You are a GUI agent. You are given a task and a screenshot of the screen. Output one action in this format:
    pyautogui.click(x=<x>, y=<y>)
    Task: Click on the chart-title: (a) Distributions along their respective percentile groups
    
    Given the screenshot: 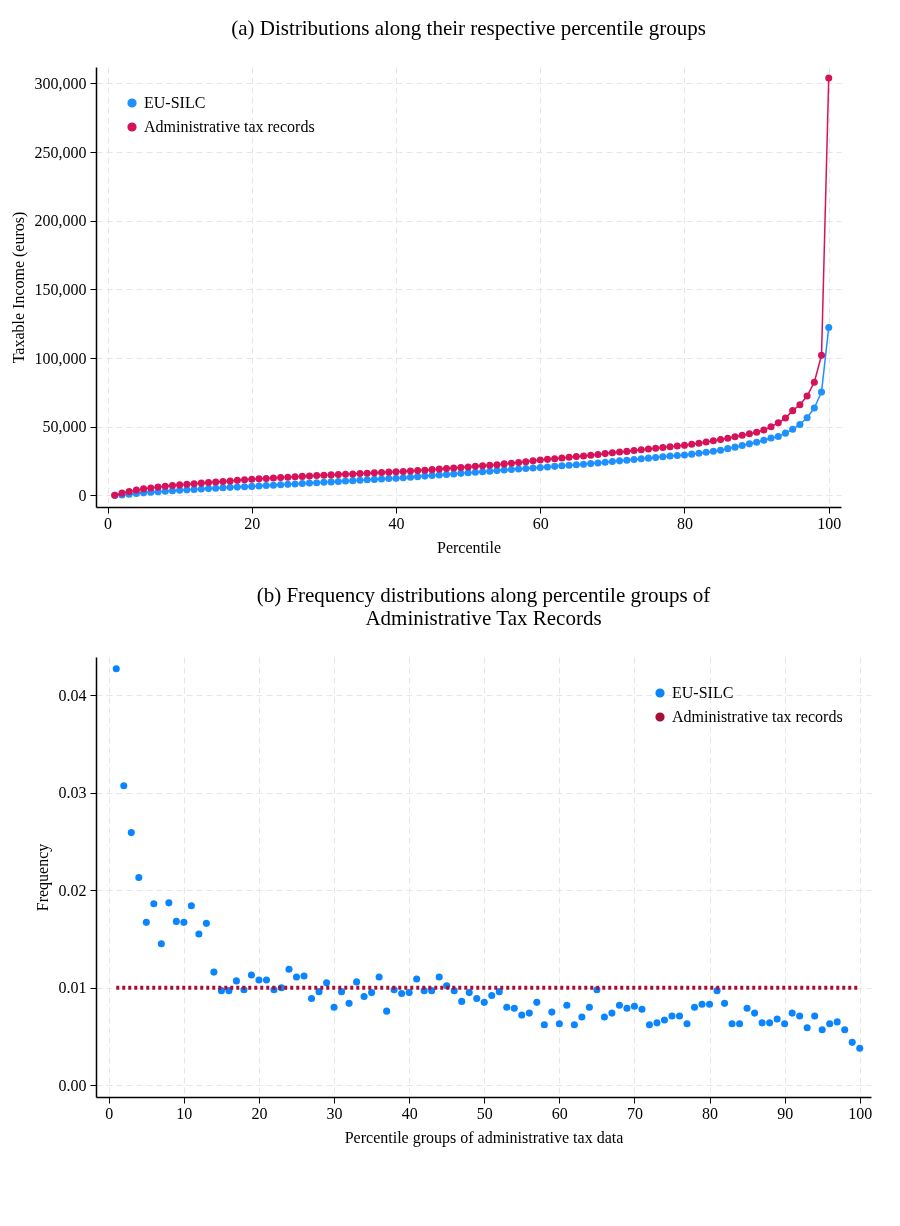 What is the action you would take?
    pyautogui.click(x=468, y=28)
    